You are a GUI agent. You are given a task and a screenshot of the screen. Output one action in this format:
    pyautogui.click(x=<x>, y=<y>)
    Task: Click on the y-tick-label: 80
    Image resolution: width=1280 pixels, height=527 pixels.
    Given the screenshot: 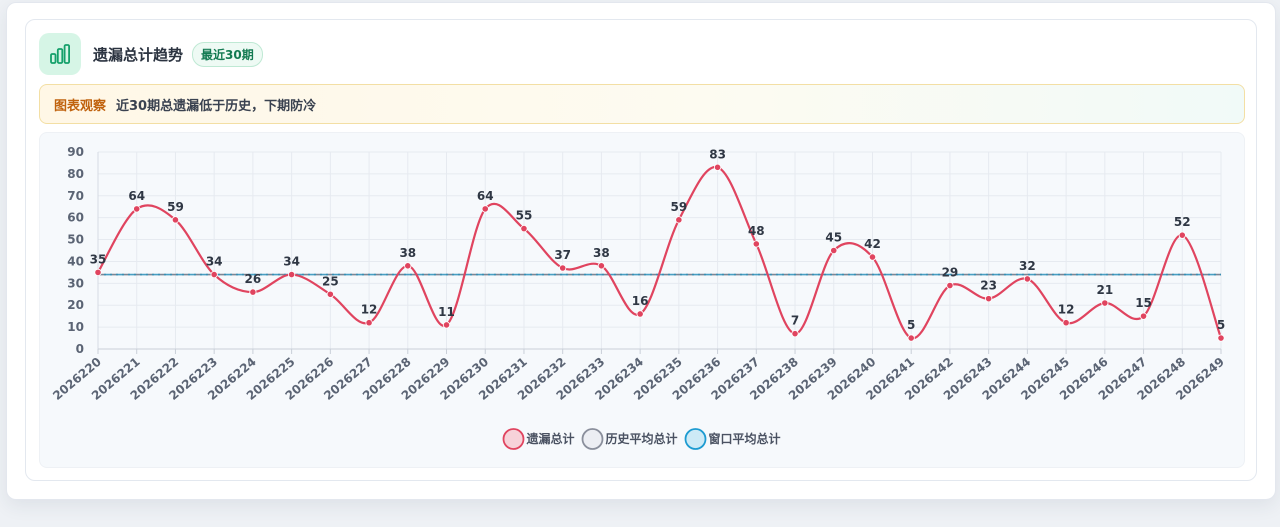 What is the action you would take?
    pyautogui.click(x=75, y=174)
    